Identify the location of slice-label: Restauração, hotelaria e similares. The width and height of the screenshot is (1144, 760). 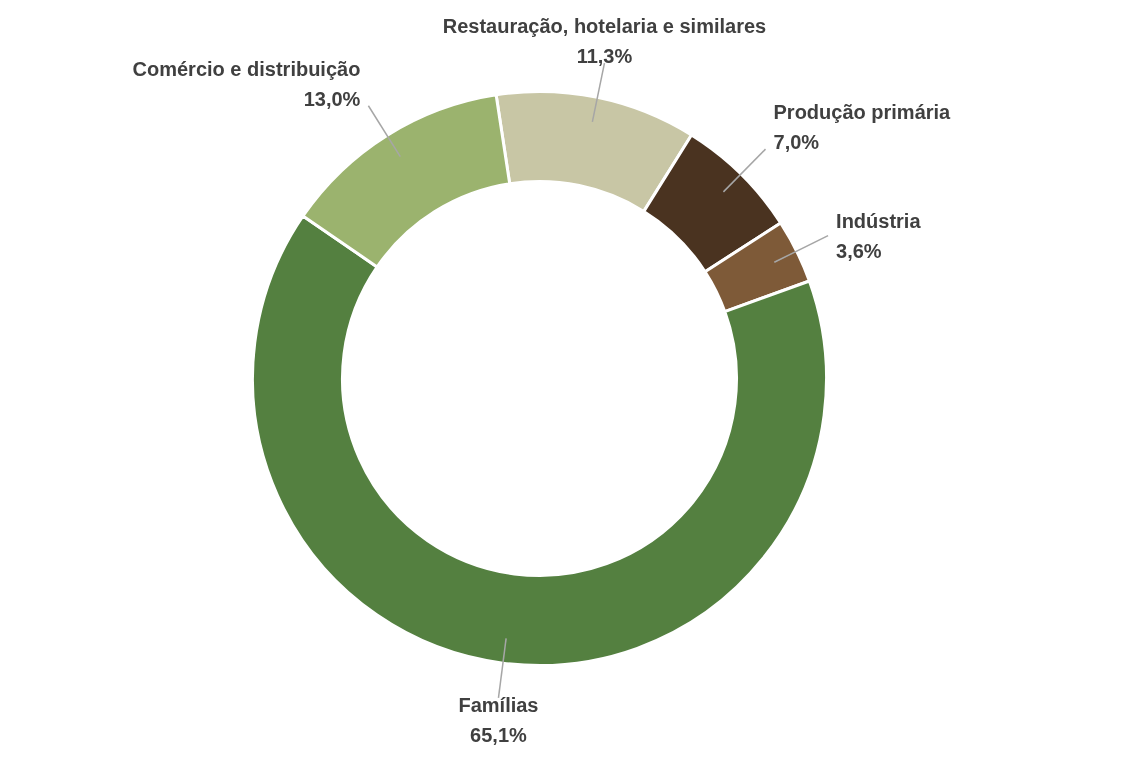
(604, 26).